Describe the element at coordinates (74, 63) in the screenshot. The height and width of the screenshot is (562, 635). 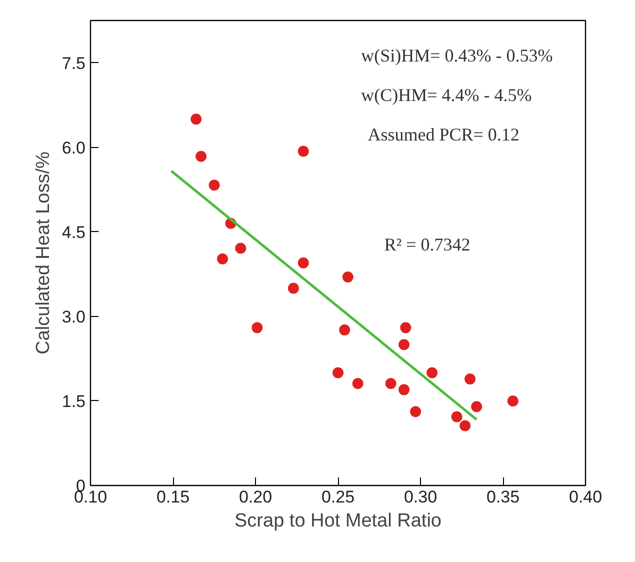
I see `y-tick-label: 7.5` at that location.